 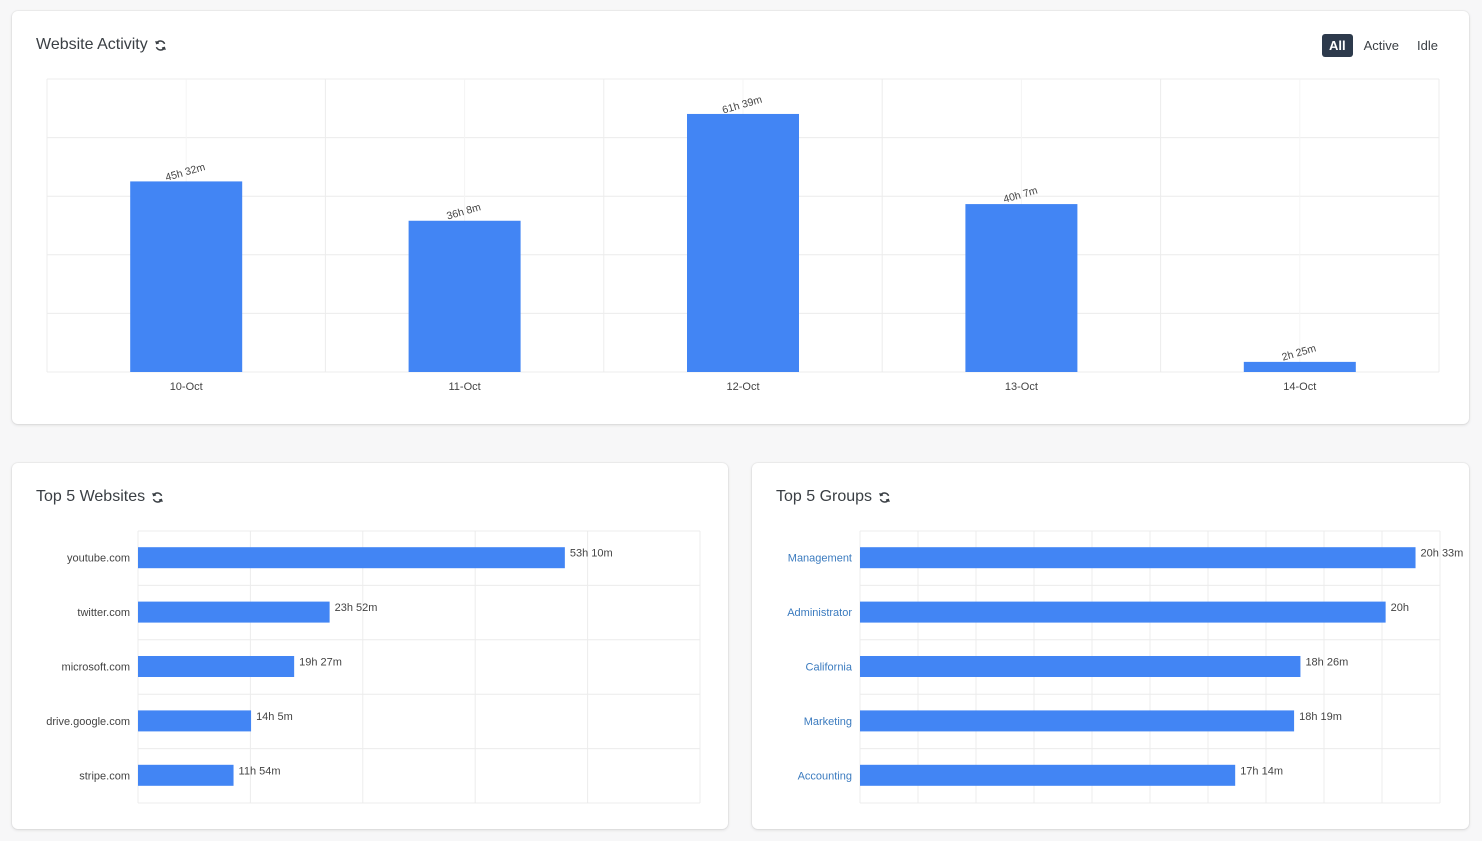 What do you see at coordinates (88, 722) in the screenshot?
I see `y-tick-label: drive.google.com` at bounding box center [88, 722].